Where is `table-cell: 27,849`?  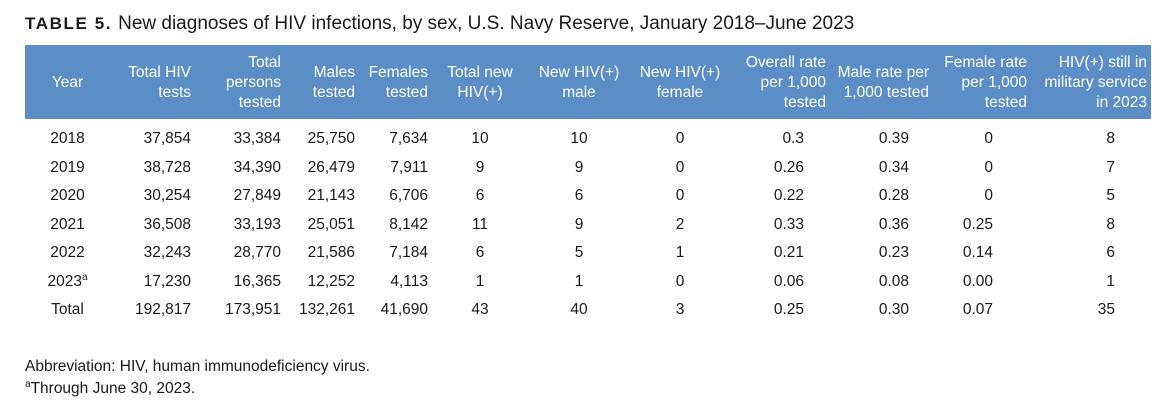
table-cell: 27,849 is located at coordinates (257, 196).